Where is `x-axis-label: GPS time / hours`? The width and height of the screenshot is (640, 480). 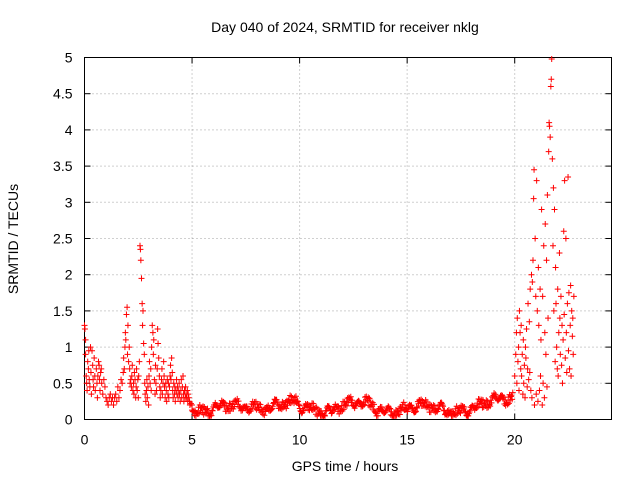 x-axis-label: GPS time / hours is located at coordinates (345, 466).